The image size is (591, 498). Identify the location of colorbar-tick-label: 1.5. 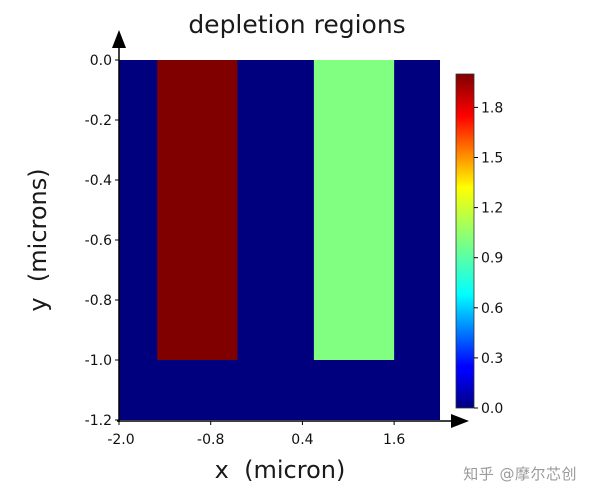
(492, 159).